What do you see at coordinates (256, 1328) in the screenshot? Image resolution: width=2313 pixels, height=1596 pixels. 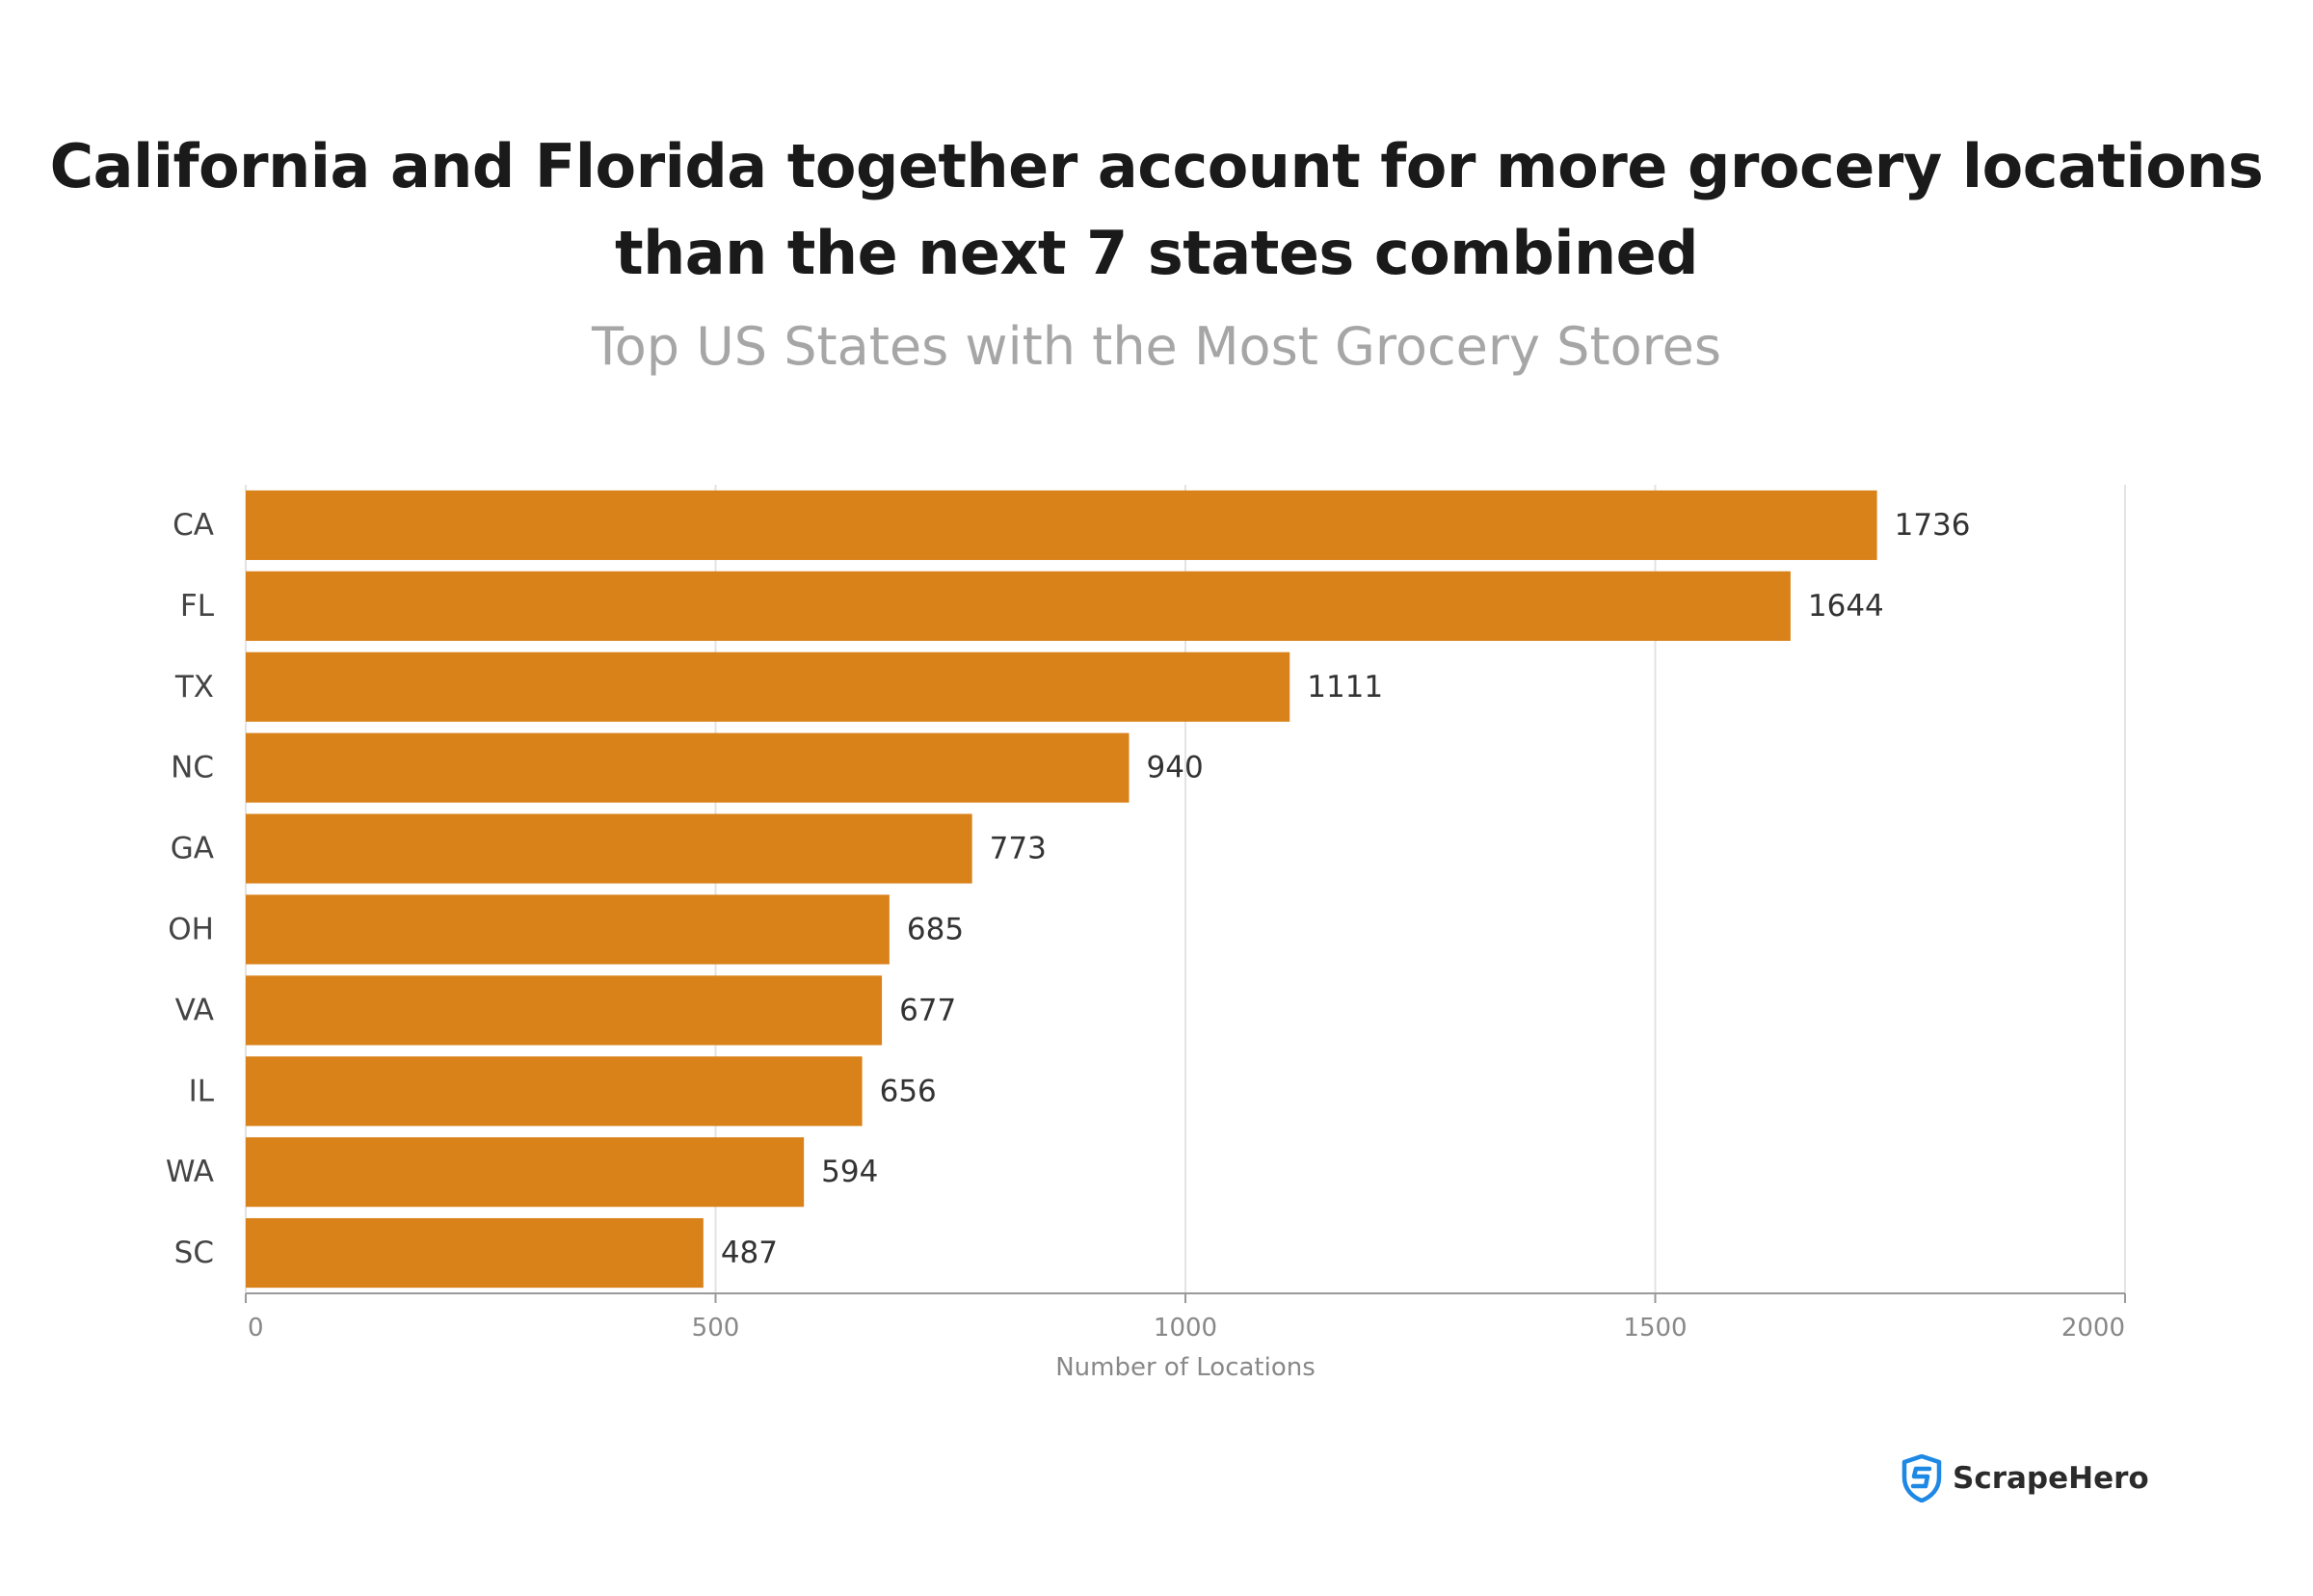 I see `x-tick-label: 0` at bounding box center [256, 1328].